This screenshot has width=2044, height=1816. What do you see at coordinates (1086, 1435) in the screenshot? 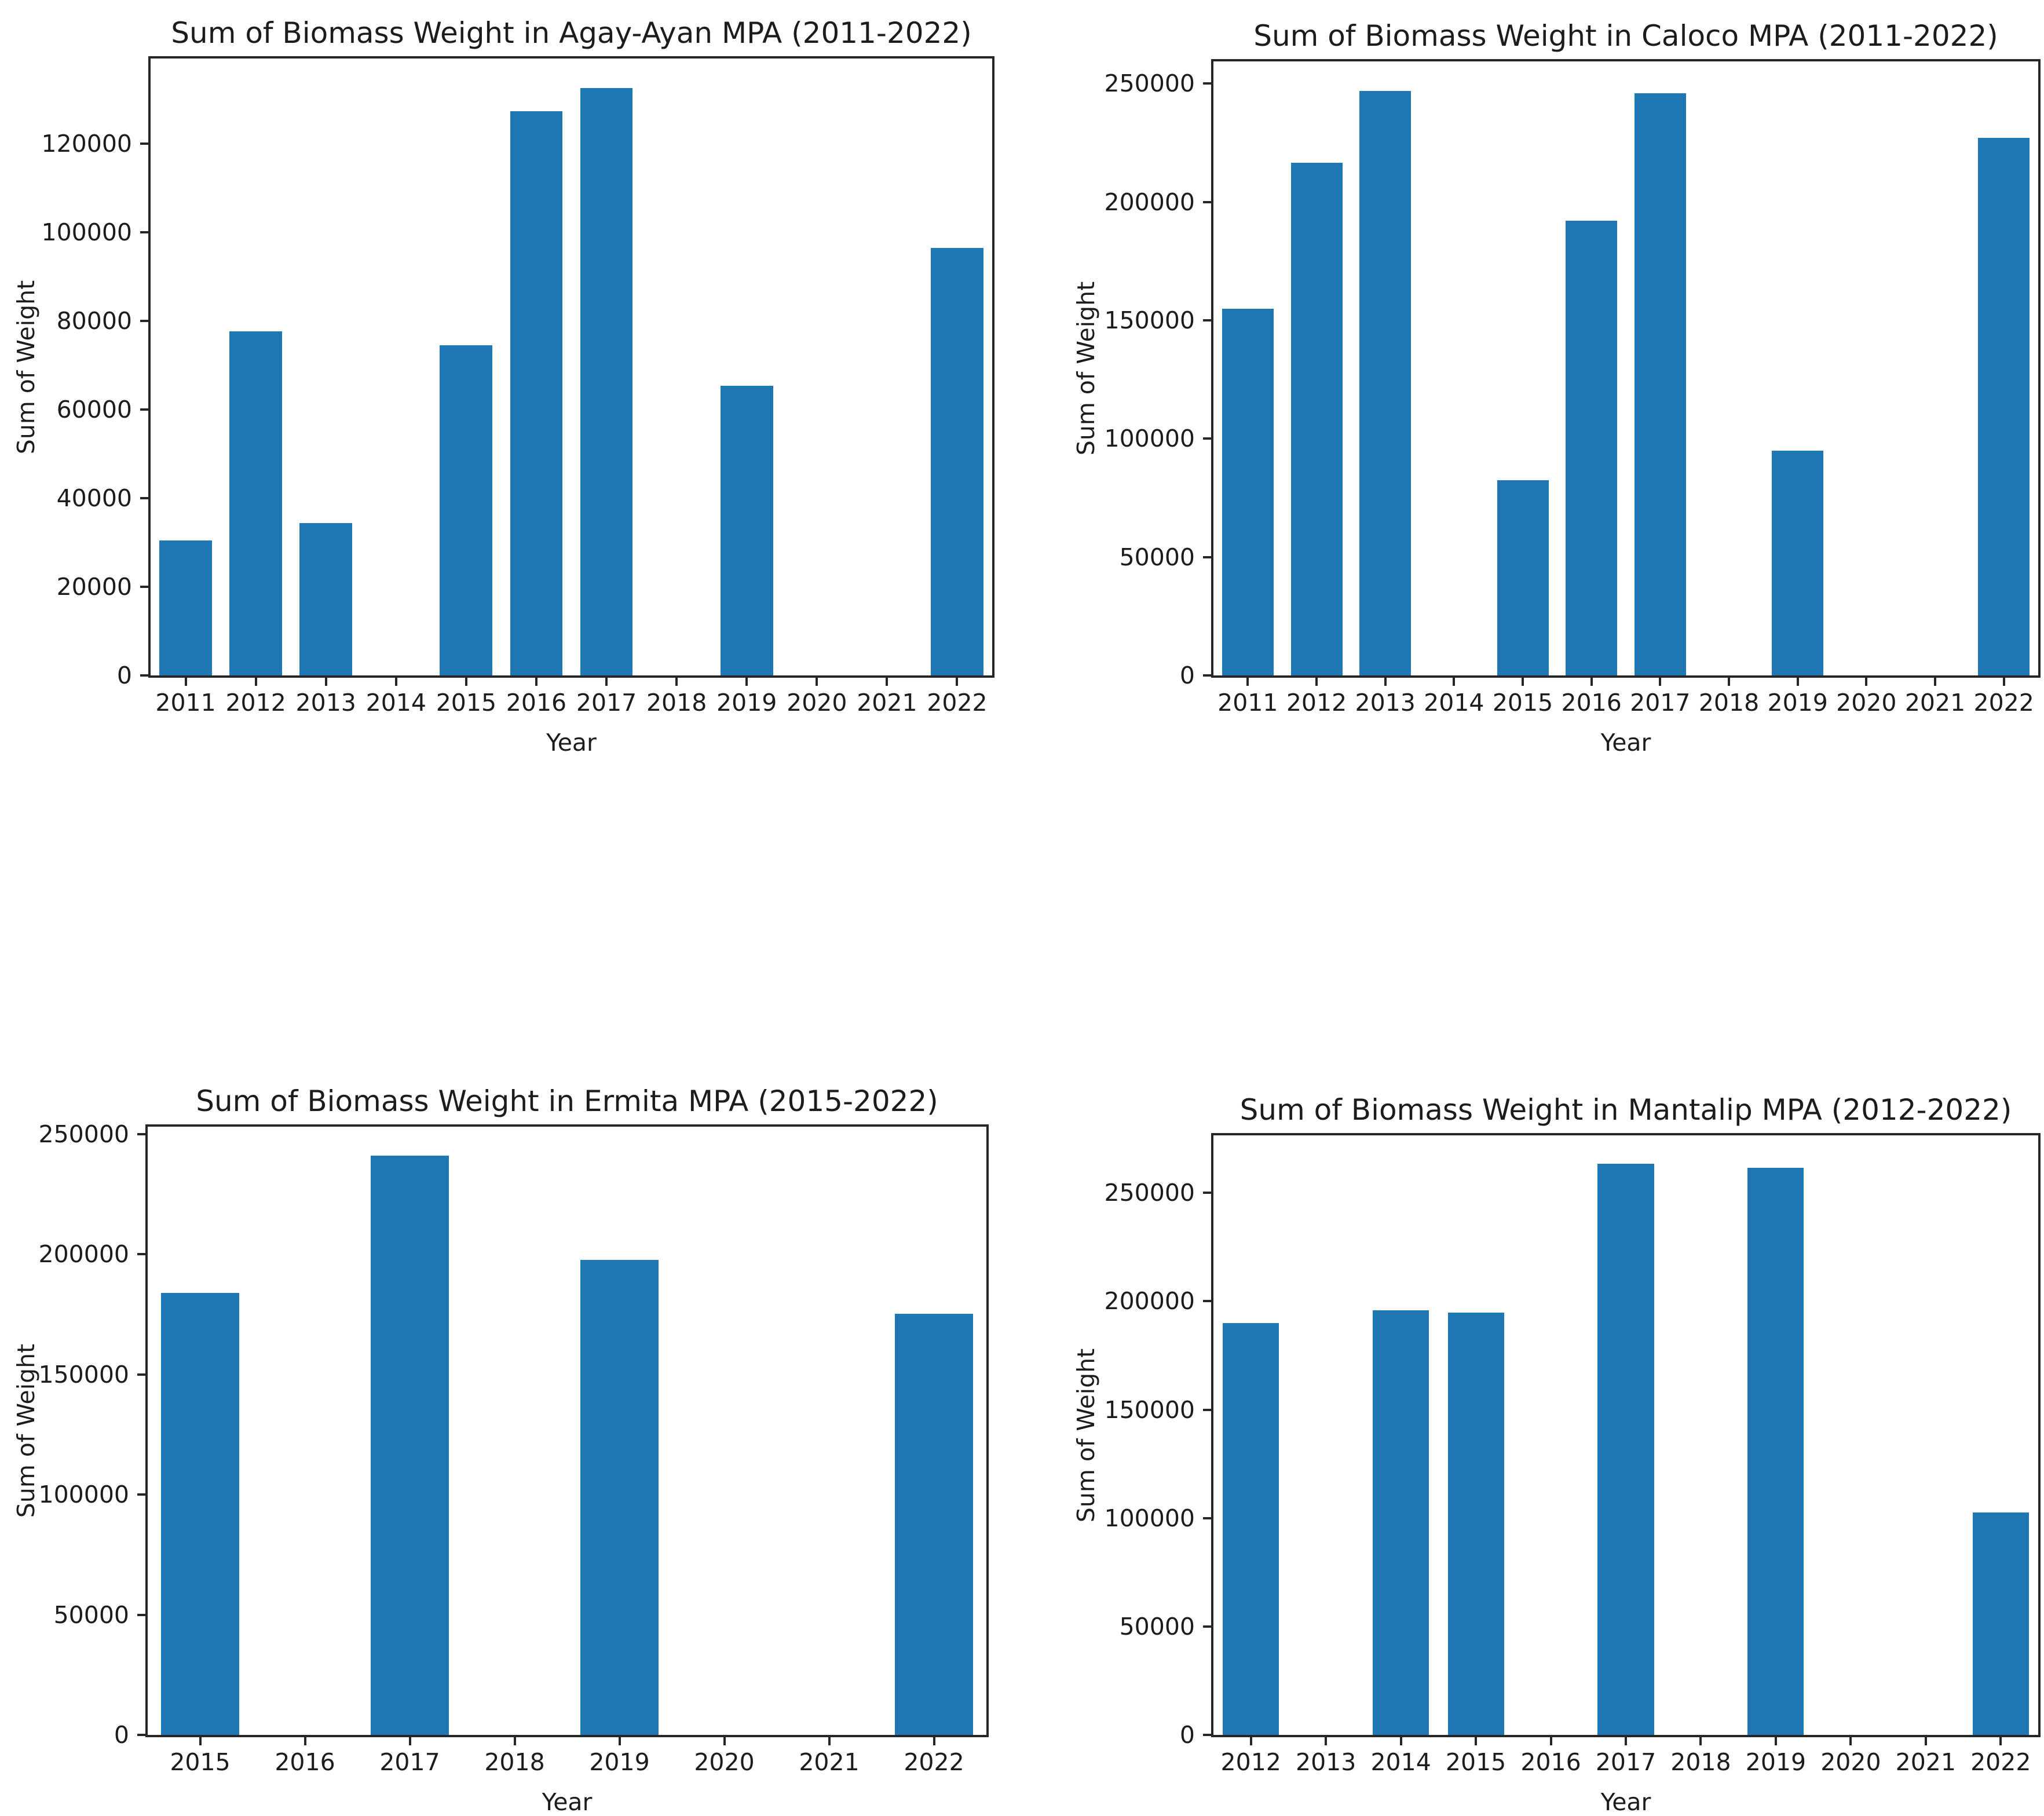
I see `y-axis-label: Sum of Weight` at bounding box center [1086, 1435].